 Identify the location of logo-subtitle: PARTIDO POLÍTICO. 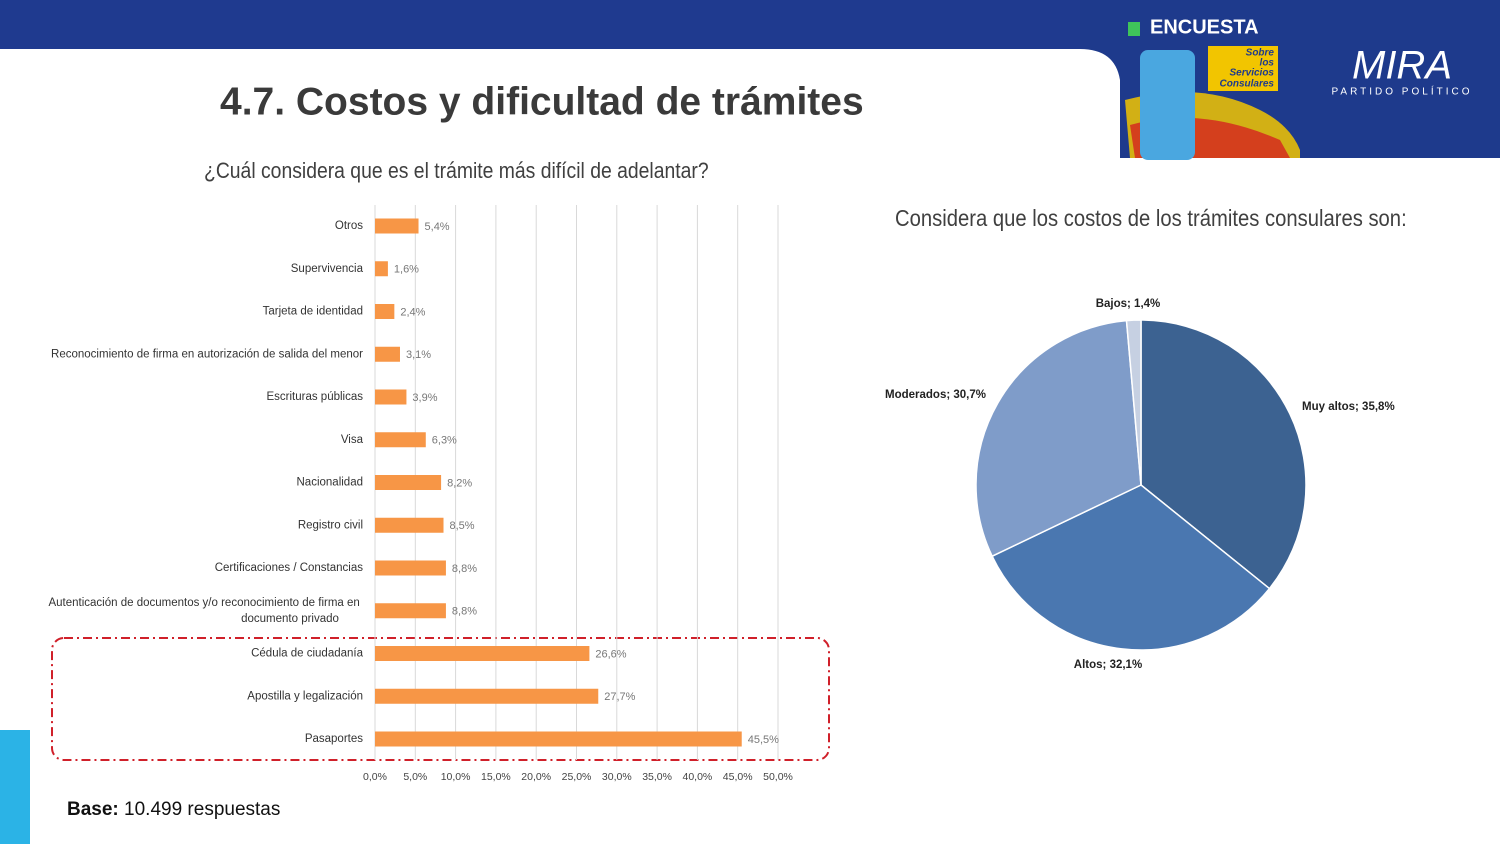
(1402, 91).